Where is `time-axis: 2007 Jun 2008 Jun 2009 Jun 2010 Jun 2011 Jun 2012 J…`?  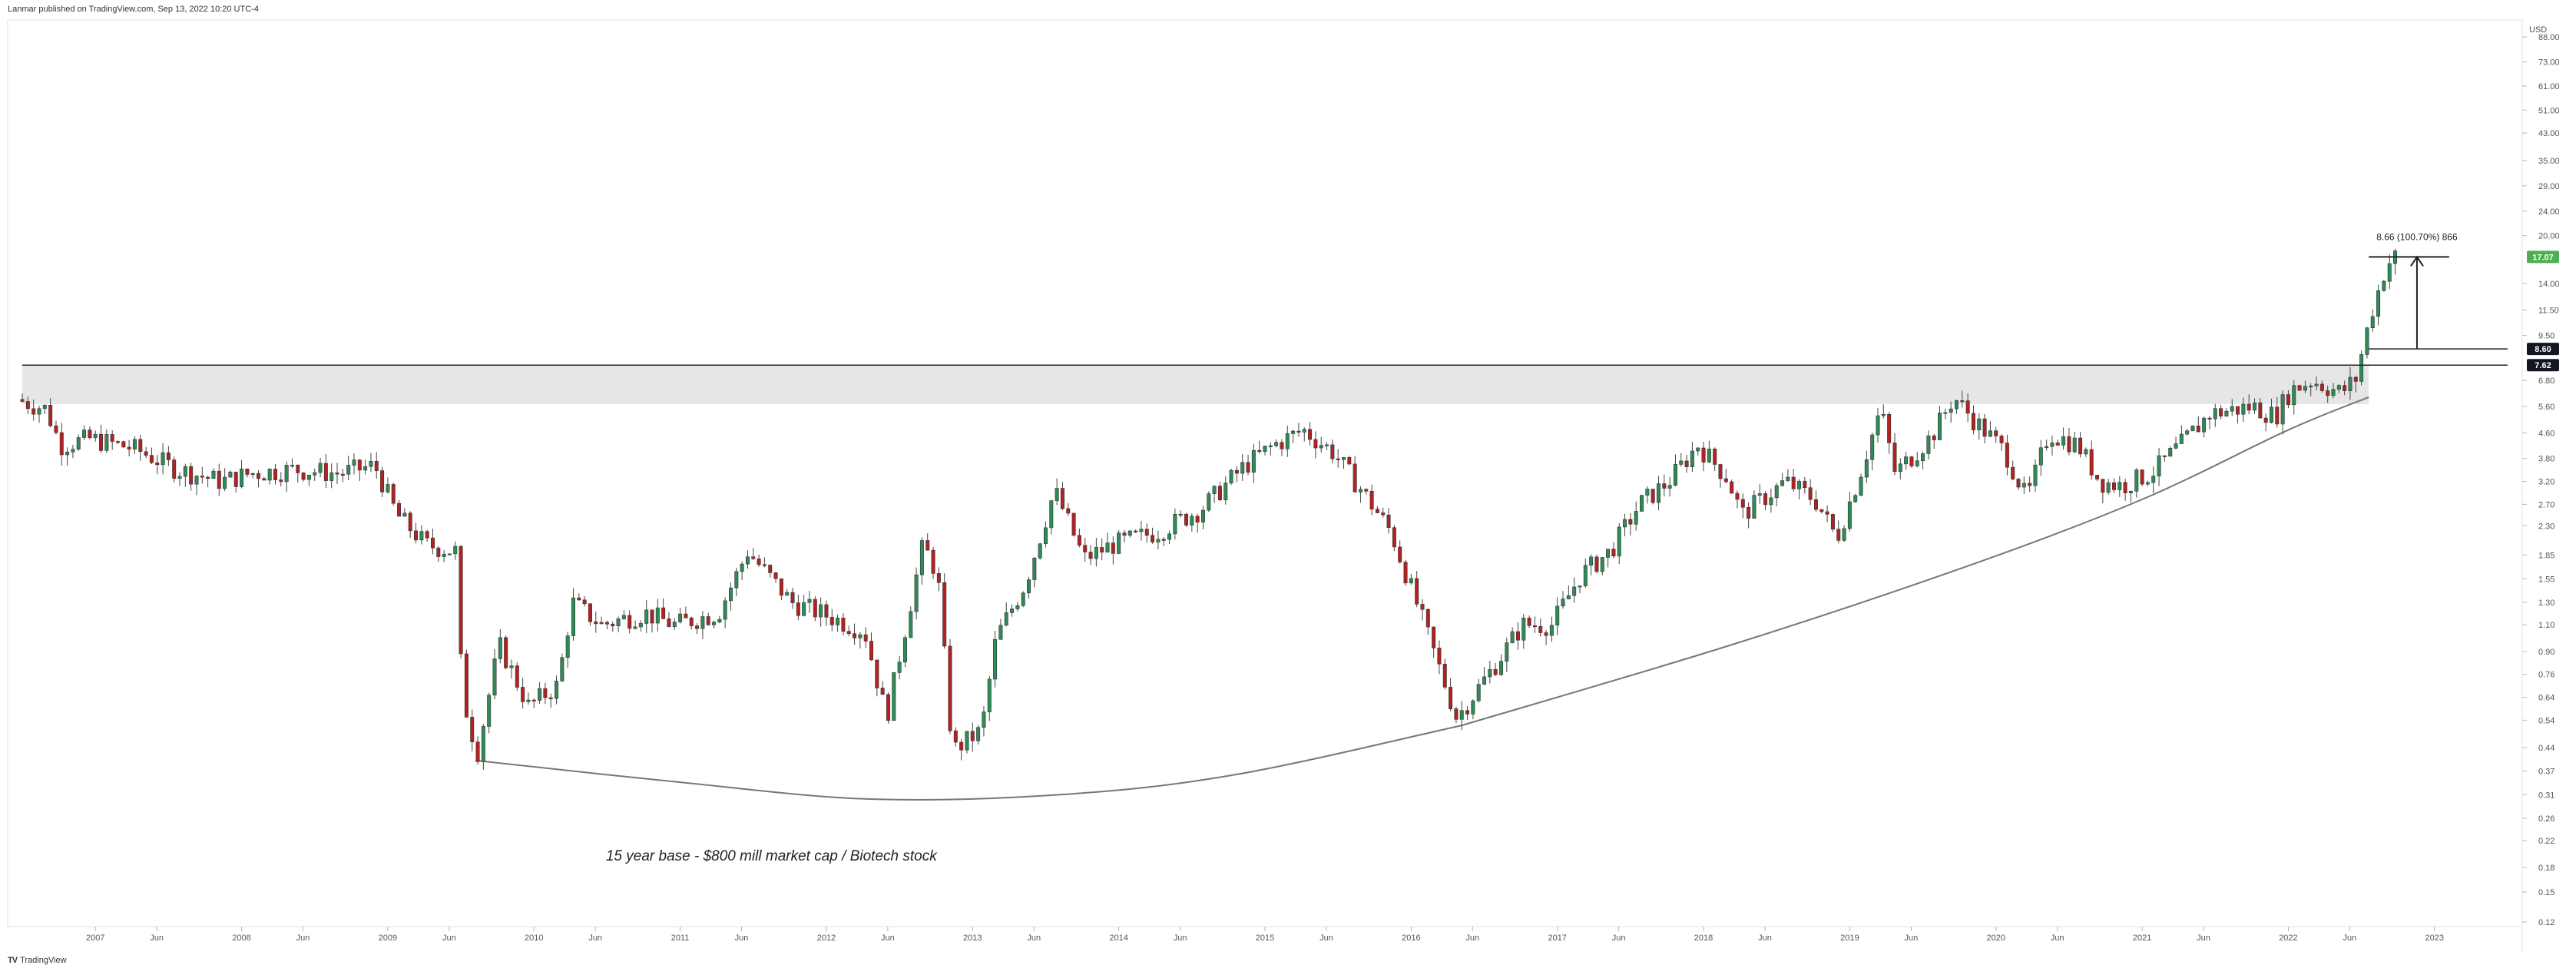
time-axis: 2007 Jun 2008 Jun 2009 Jun 2010 Jun 2011 Jun 2012 J… is located at coordinates (1265, 935).